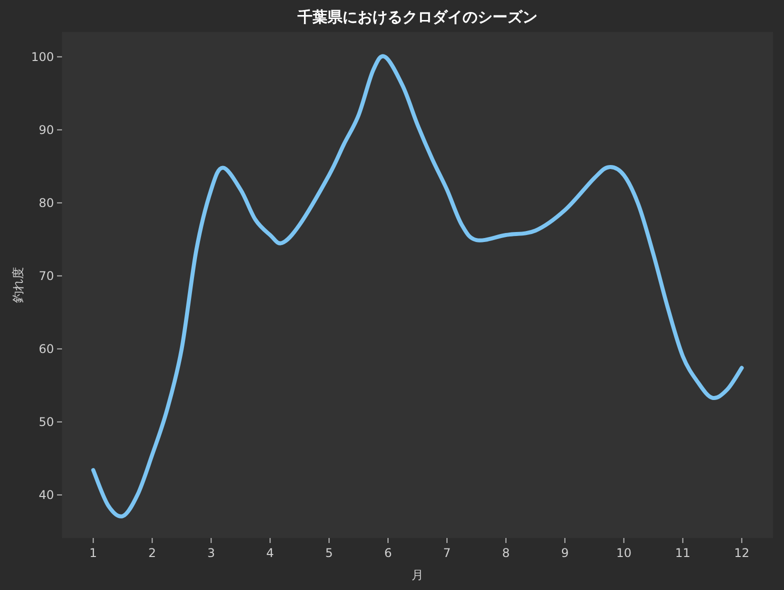 This screenshot has width=784, height=590. I want to click on x-tick-label: 4, so click(270, 553).